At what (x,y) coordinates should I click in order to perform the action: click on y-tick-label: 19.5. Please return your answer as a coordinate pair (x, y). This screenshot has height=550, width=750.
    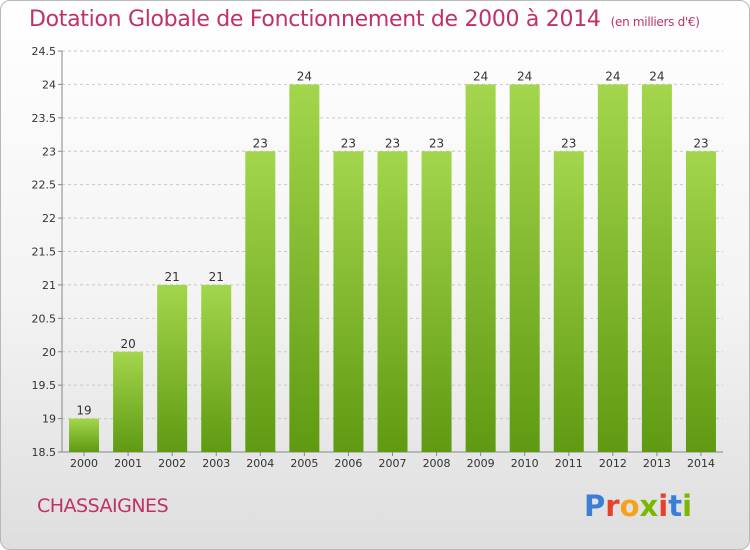
    Looking at the image, I should click on (44, 385).